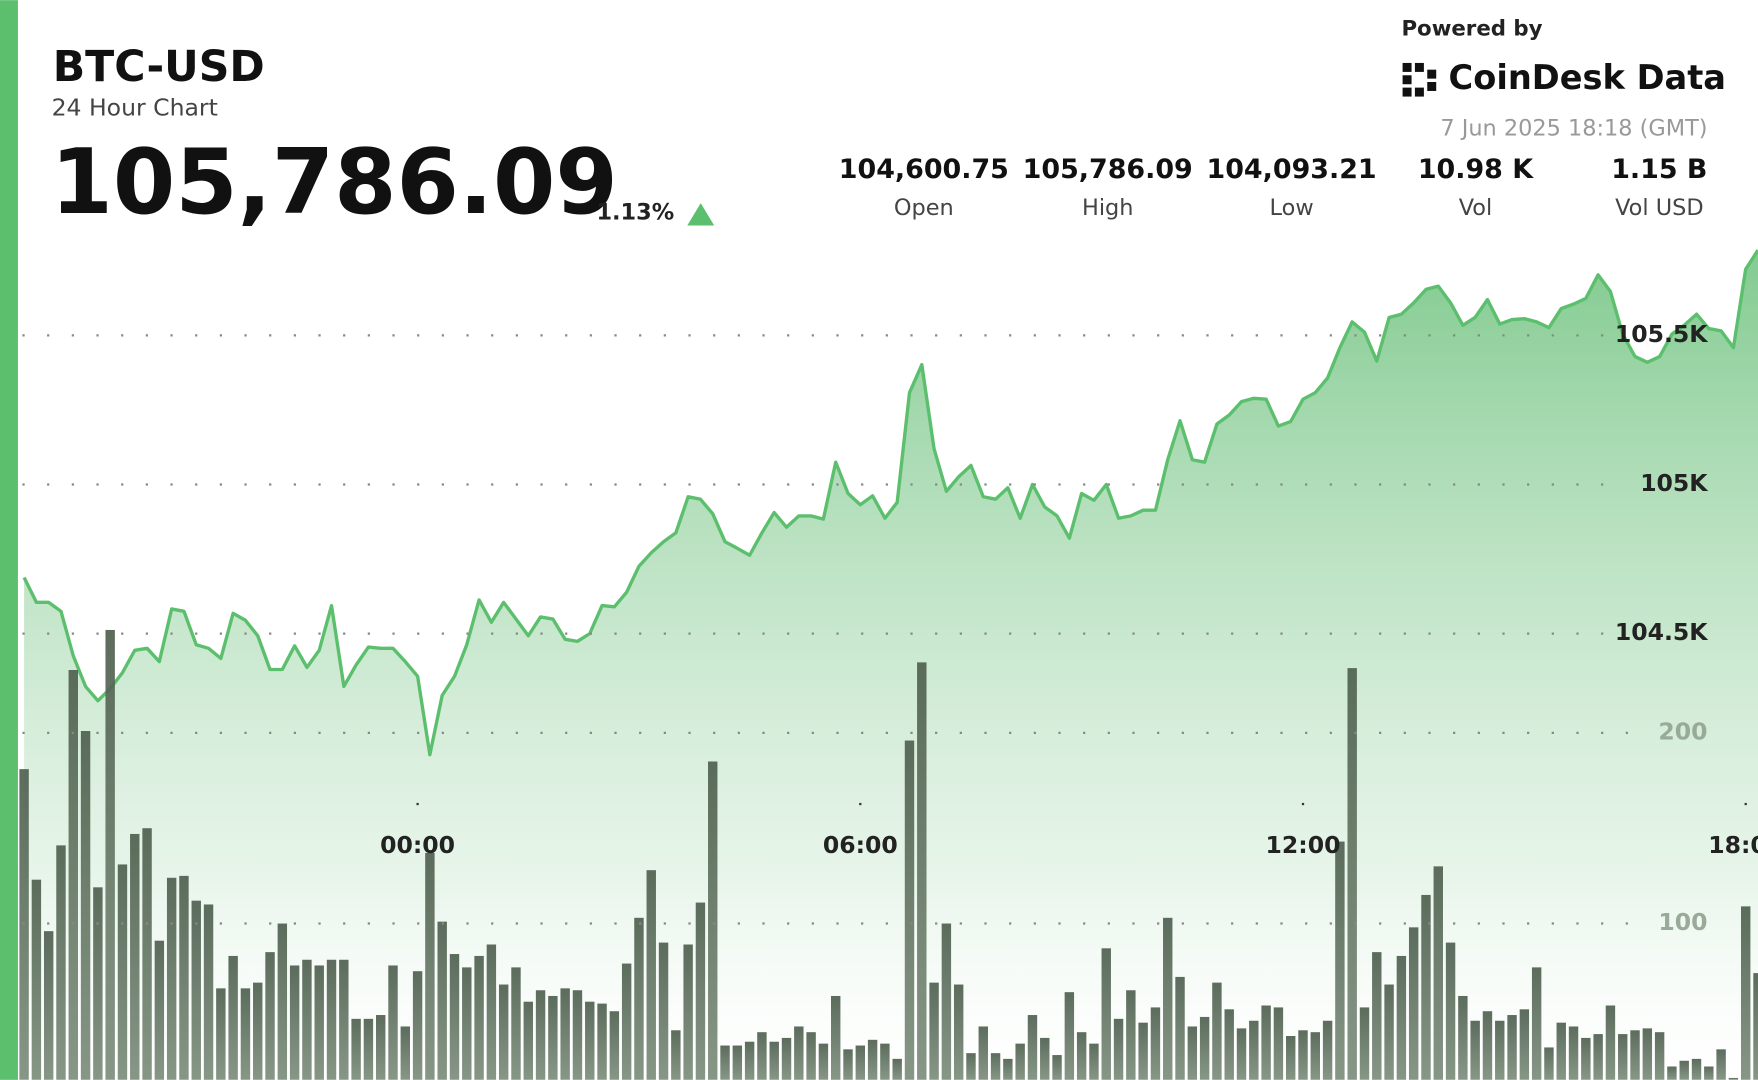  Describe the element at coordinates (1471, 28) in the screenshot. I see `powered-by: Powered by` at that location.